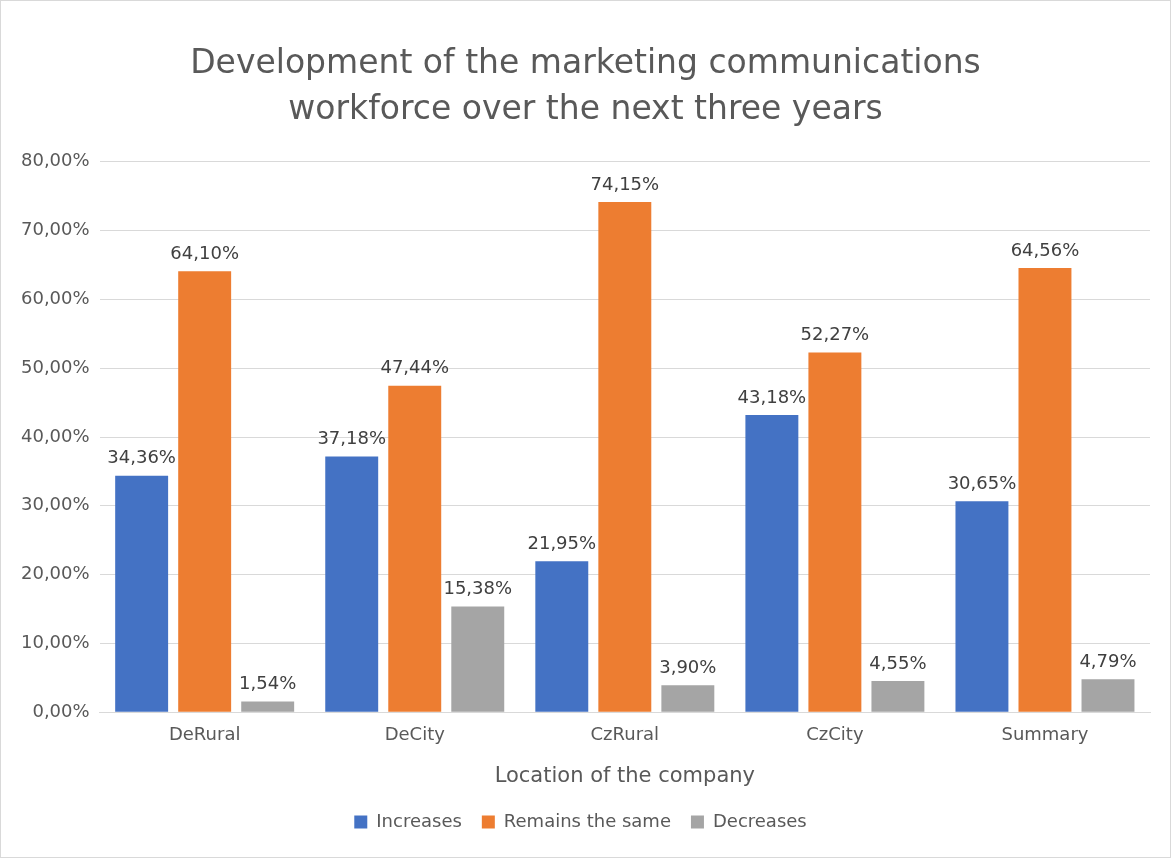 The width and height of the screenshot is (1171, 858). I want to click on data-label: 34,36%, so click(141, 457).